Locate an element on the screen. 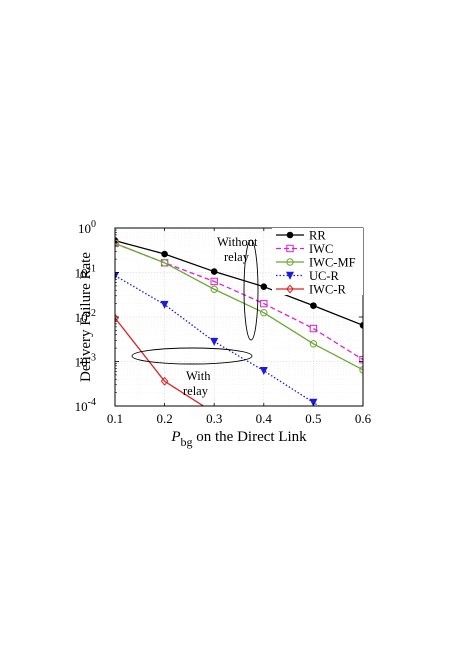 The width and height of the screenshot is (463, 655). legend-label-rr: RR is located at coordinates (317, 236).